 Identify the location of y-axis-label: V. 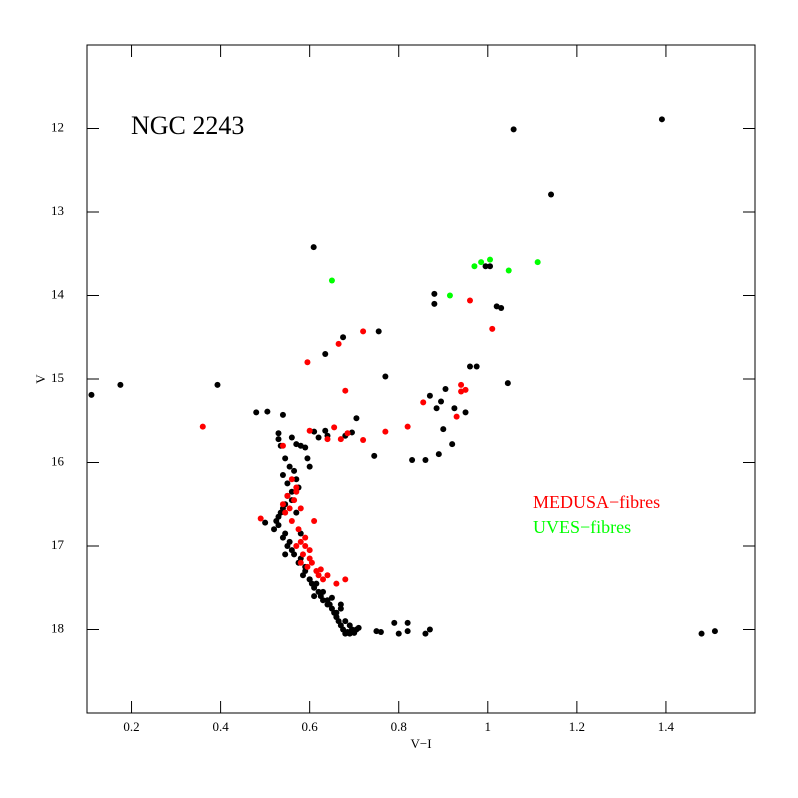
(40, 379).